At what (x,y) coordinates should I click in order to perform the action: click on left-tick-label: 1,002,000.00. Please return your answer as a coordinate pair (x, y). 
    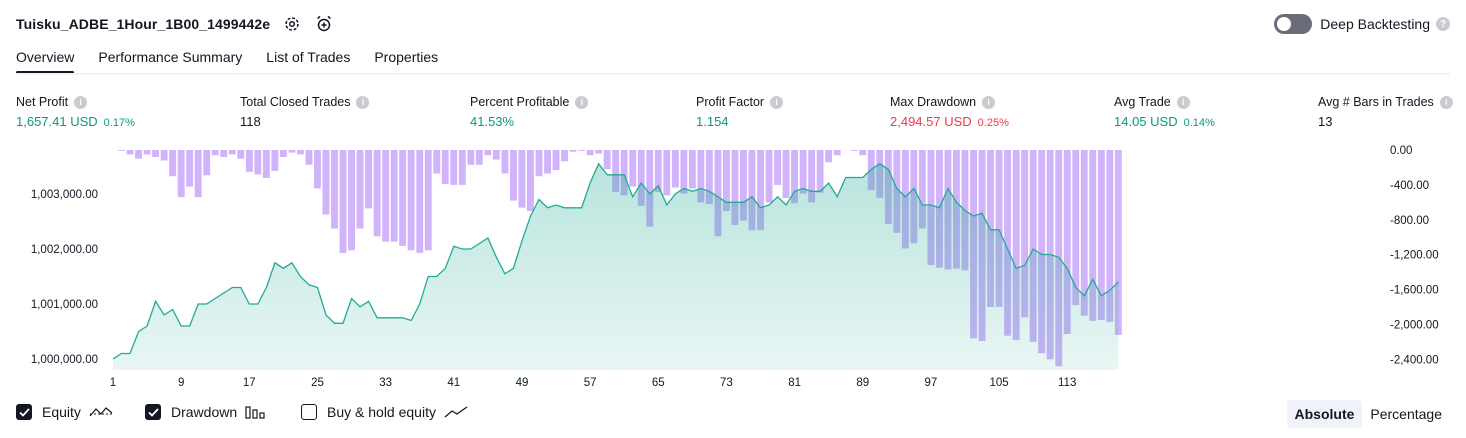
    Looking at the image, I should click on (64, 250).